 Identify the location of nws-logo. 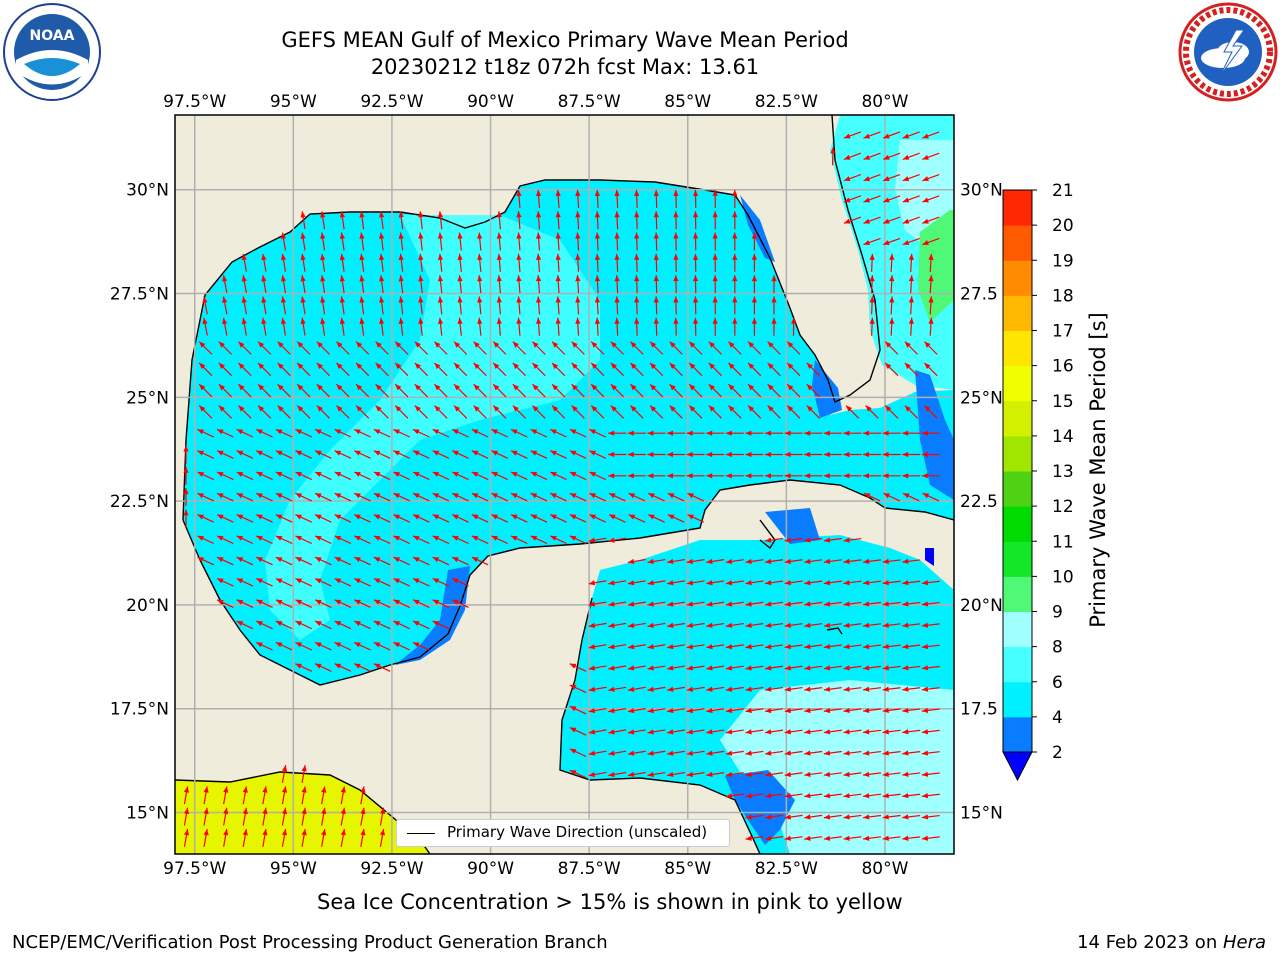
(1228, 52).